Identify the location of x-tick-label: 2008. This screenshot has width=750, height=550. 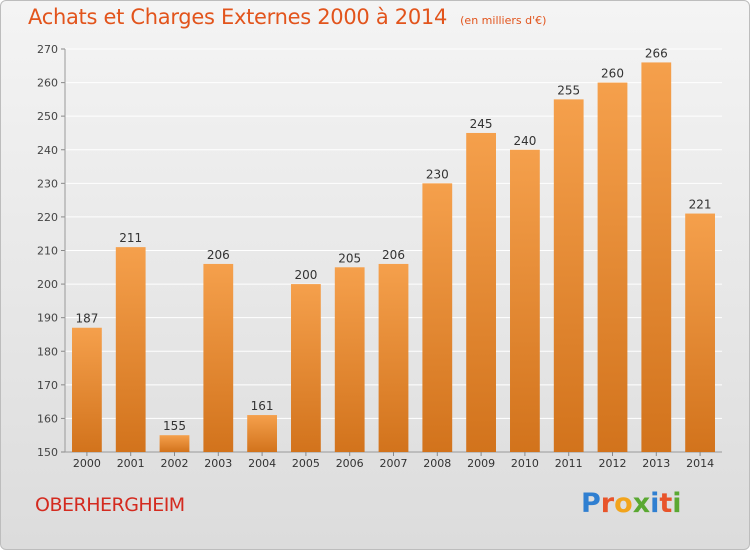
(437, 463).